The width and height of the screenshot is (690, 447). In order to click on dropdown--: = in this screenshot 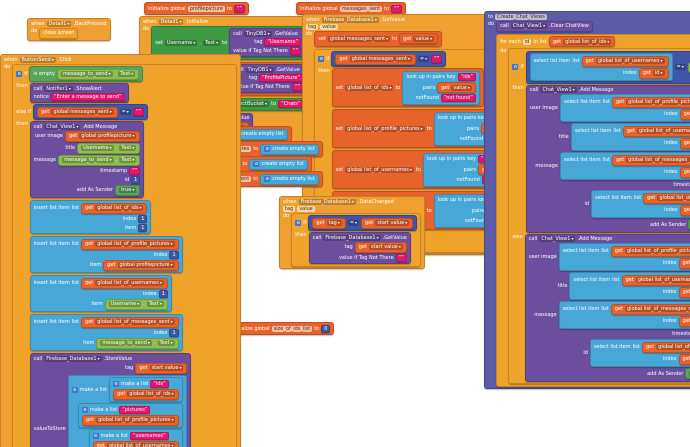, I will do `click(353, 223)`.